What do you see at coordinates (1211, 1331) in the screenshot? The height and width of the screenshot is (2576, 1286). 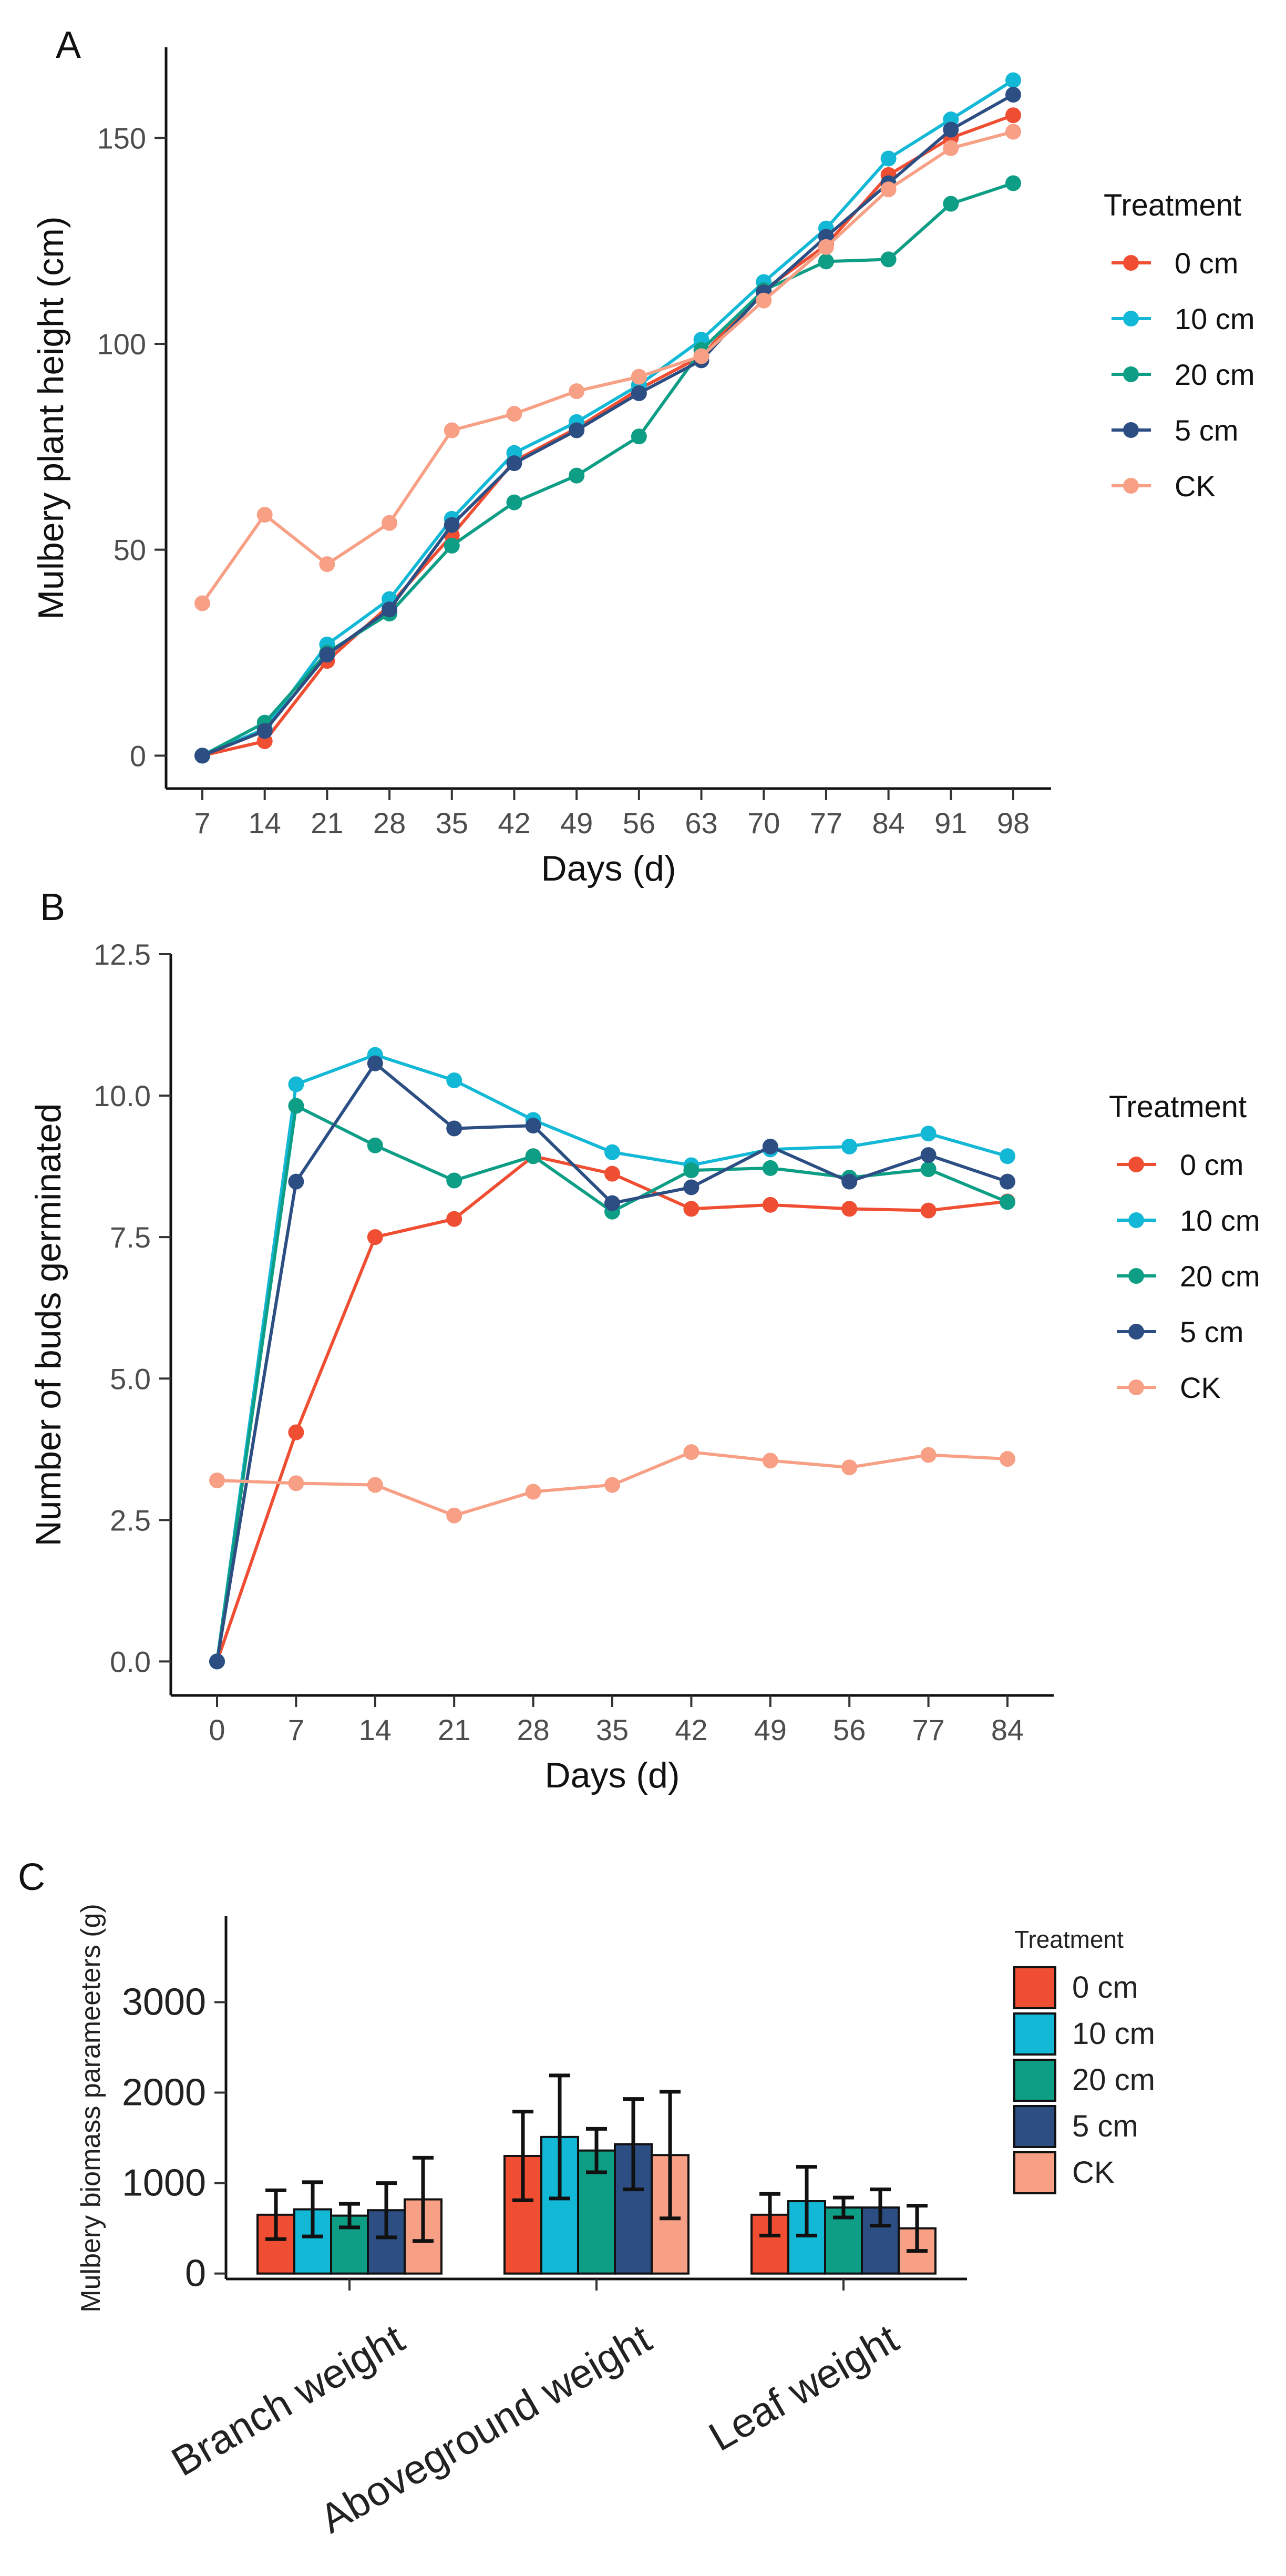 I see `legend-label-5cm-b: 5 cm` at bounding box center [1211, 1331].